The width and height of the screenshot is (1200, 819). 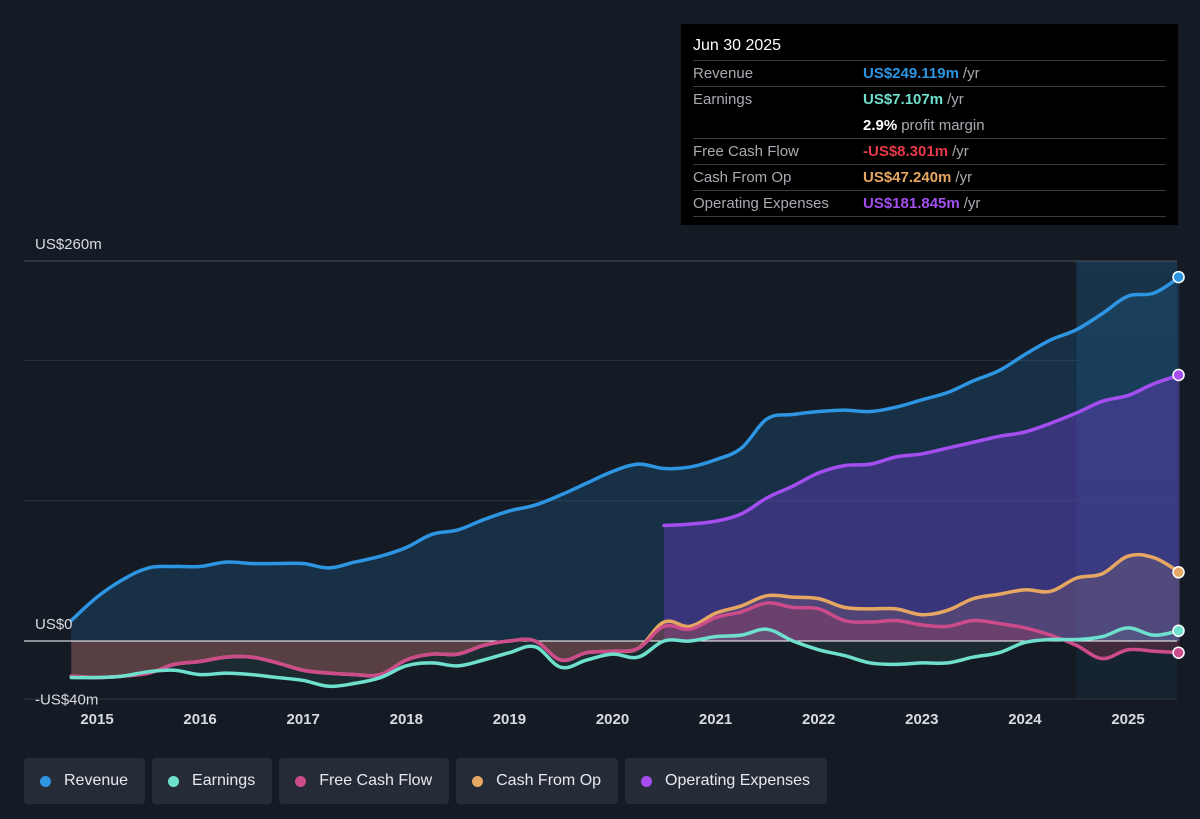 What do you see at coordinates (906, 151) in the screenshot?
I see `tooltip-row-value: -US$8.301m` at bounding box center [906, 151].